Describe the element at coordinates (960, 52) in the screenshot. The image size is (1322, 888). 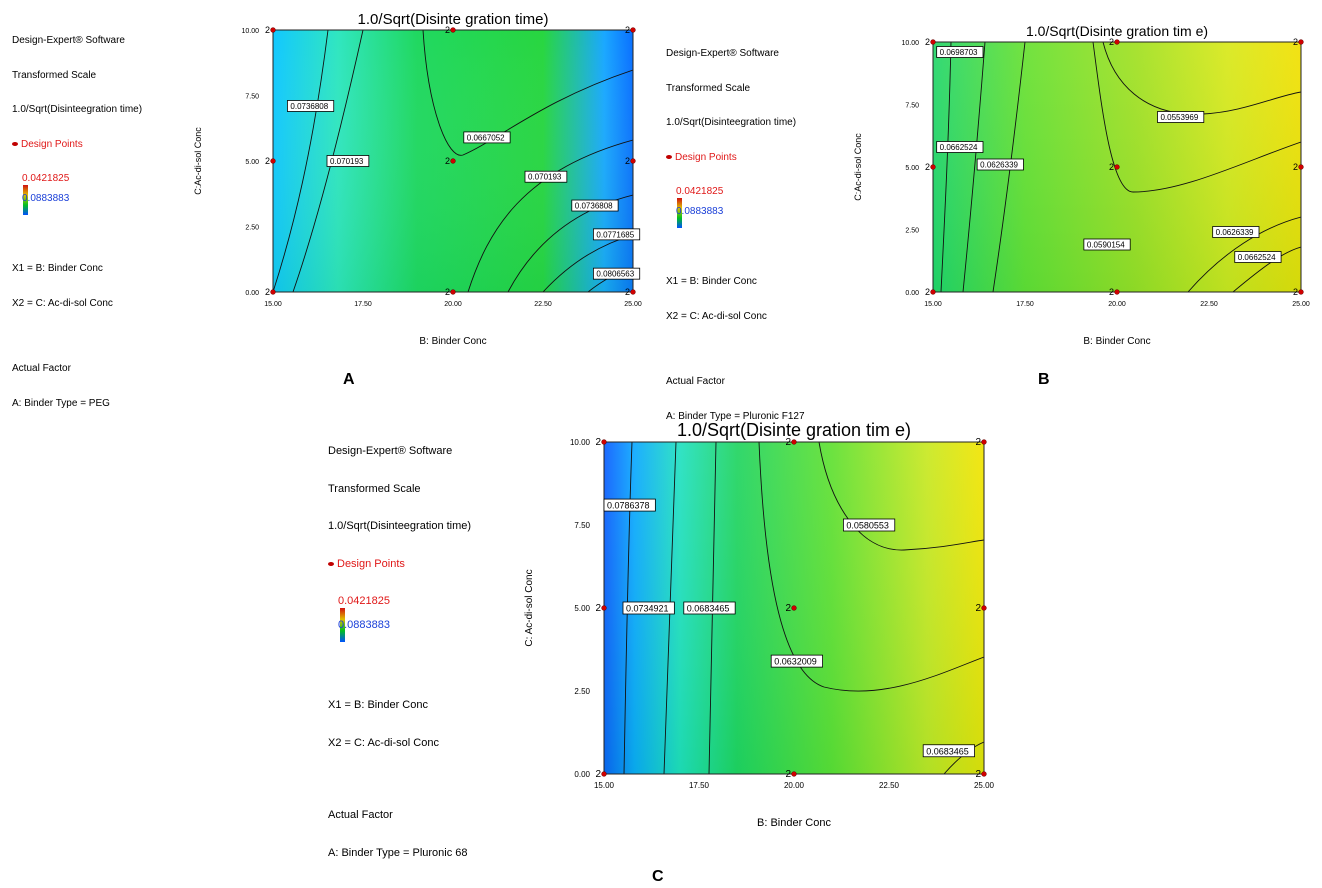
I see `contour-value-label: 0.0698703` at that location.